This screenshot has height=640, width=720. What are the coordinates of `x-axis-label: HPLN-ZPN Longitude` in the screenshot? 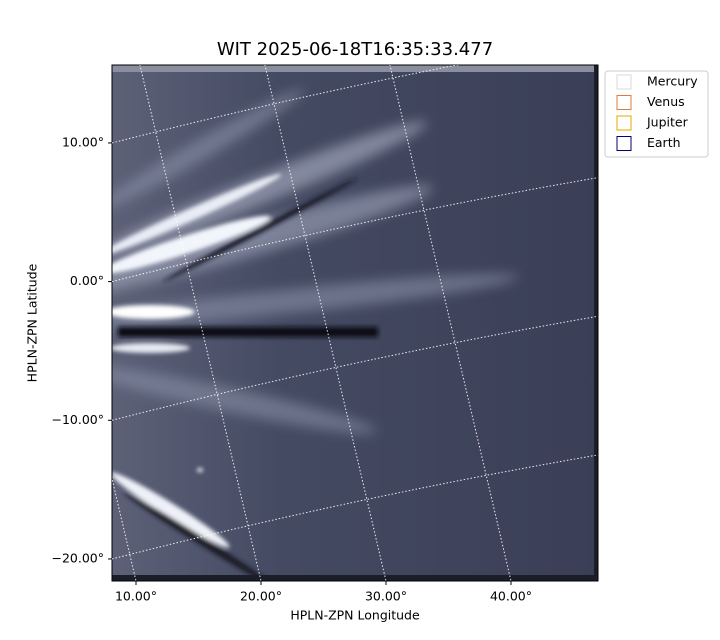 It's located at (355, 615).